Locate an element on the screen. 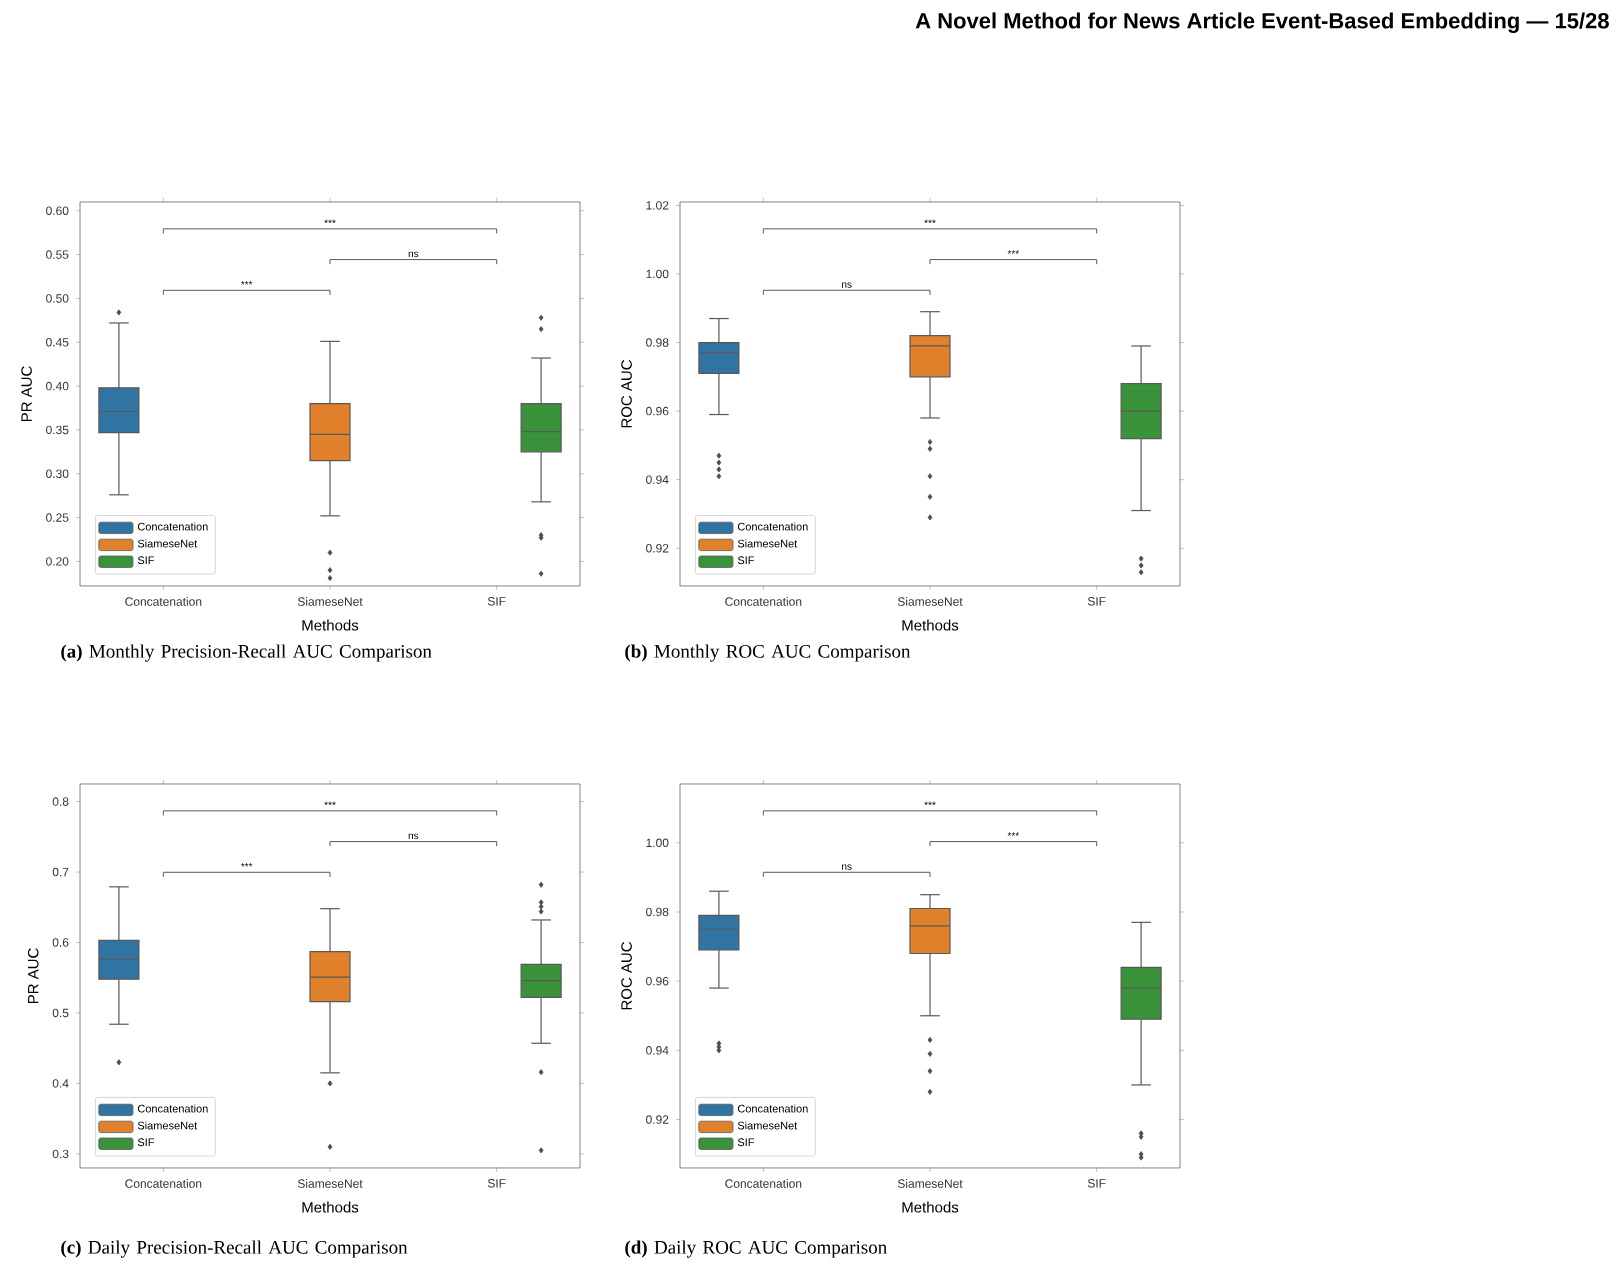 The image size is (1620, 1288). text: A Novel Method for News Article Event-Based Embedding — 15/28 is located at coordinates (1262, 22).